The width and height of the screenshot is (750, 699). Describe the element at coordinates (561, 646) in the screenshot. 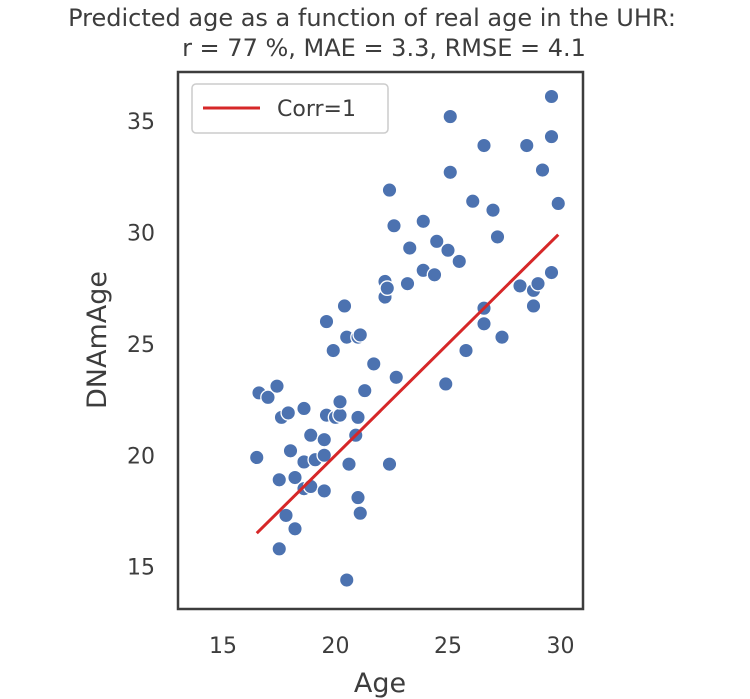

I see `x-tick-label: 30` at that location.